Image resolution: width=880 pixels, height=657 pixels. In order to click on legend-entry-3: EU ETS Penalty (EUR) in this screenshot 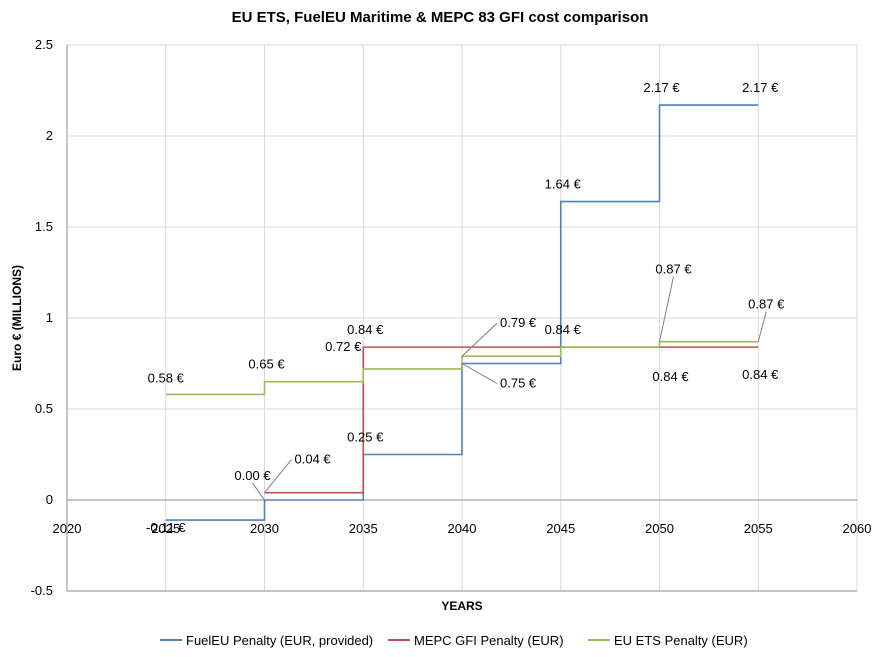, I will do `click(681, 640)`.